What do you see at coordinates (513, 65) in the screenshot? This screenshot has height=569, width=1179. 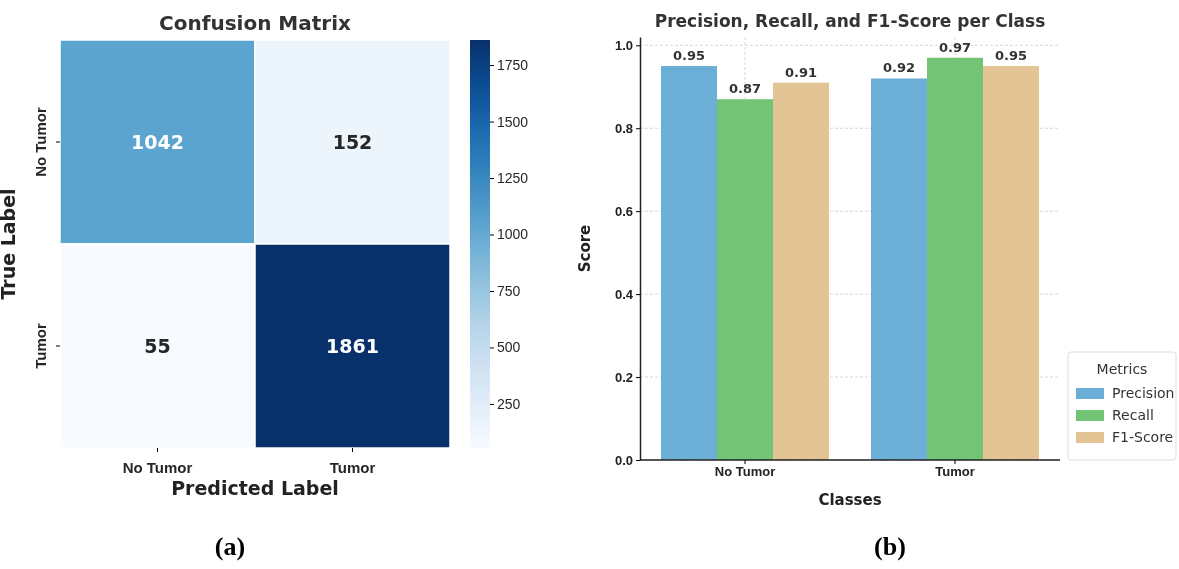 I see `color-bar-label: 1750` at bounding box center [513, 65].